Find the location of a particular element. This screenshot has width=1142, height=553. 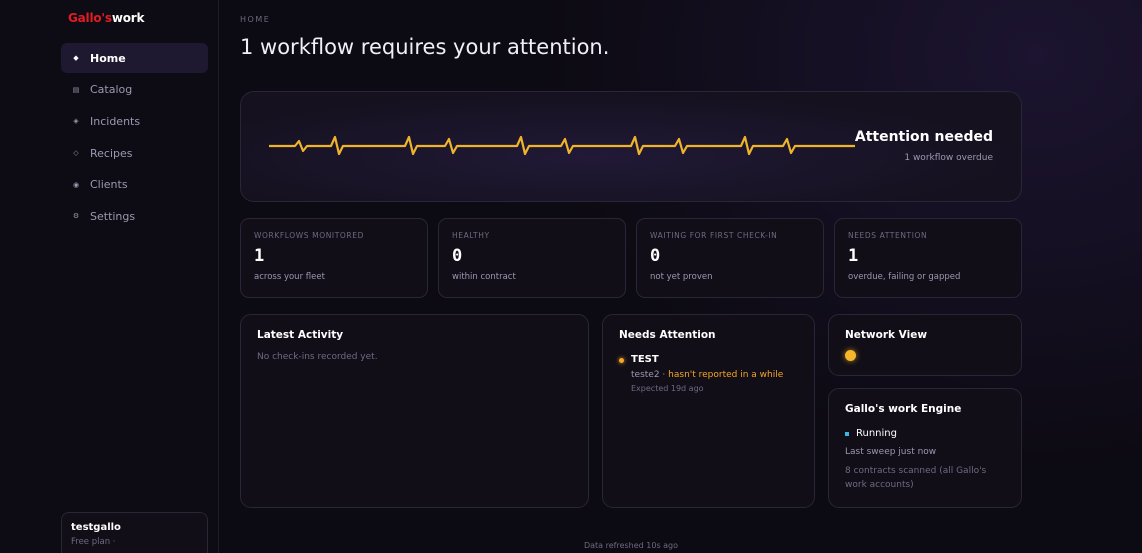

empty-state-text: No check-ins recorded yet. is located at coordinates (317, 357).